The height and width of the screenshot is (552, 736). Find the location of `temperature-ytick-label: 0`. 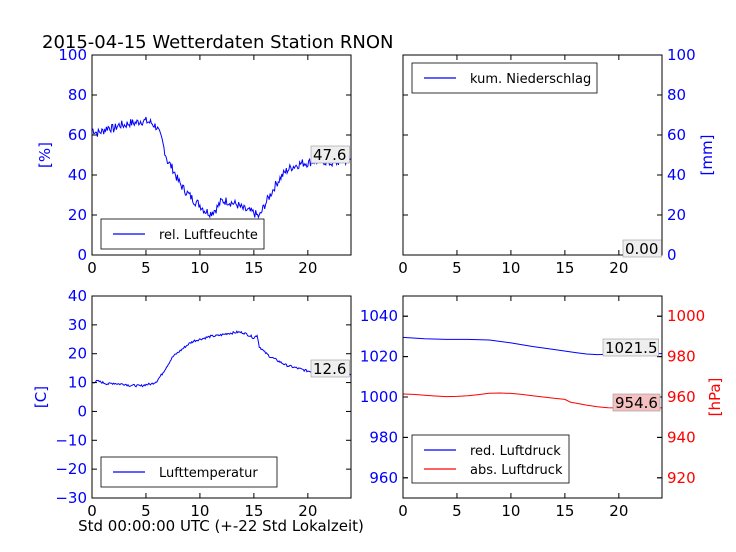

temperature-ytick-label: 0 is located at coordinates (82, 411).